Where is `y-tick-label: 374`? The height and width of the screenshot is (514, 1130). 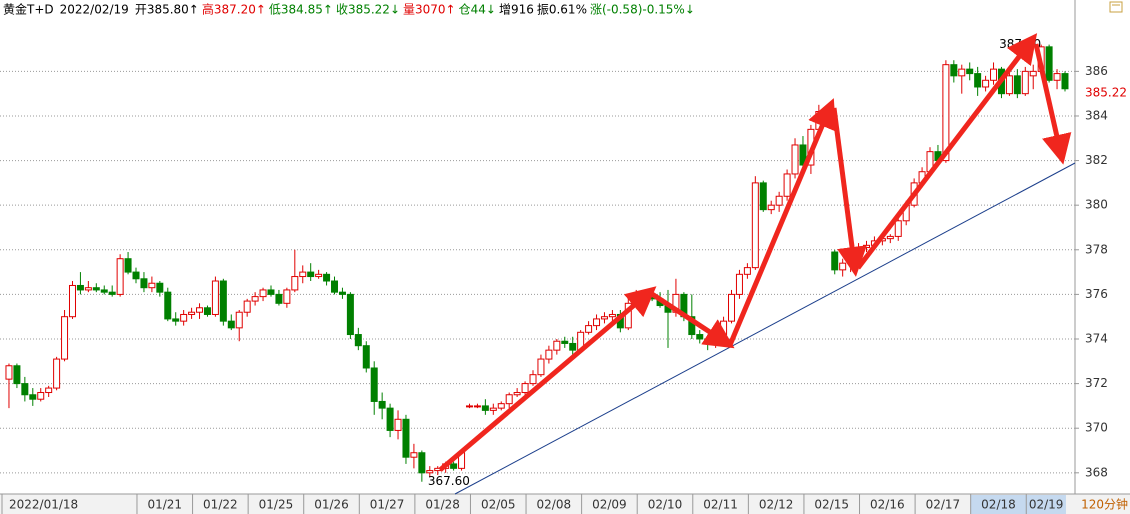 y-tick-label: 374 is located at coordinates (1096, 338).